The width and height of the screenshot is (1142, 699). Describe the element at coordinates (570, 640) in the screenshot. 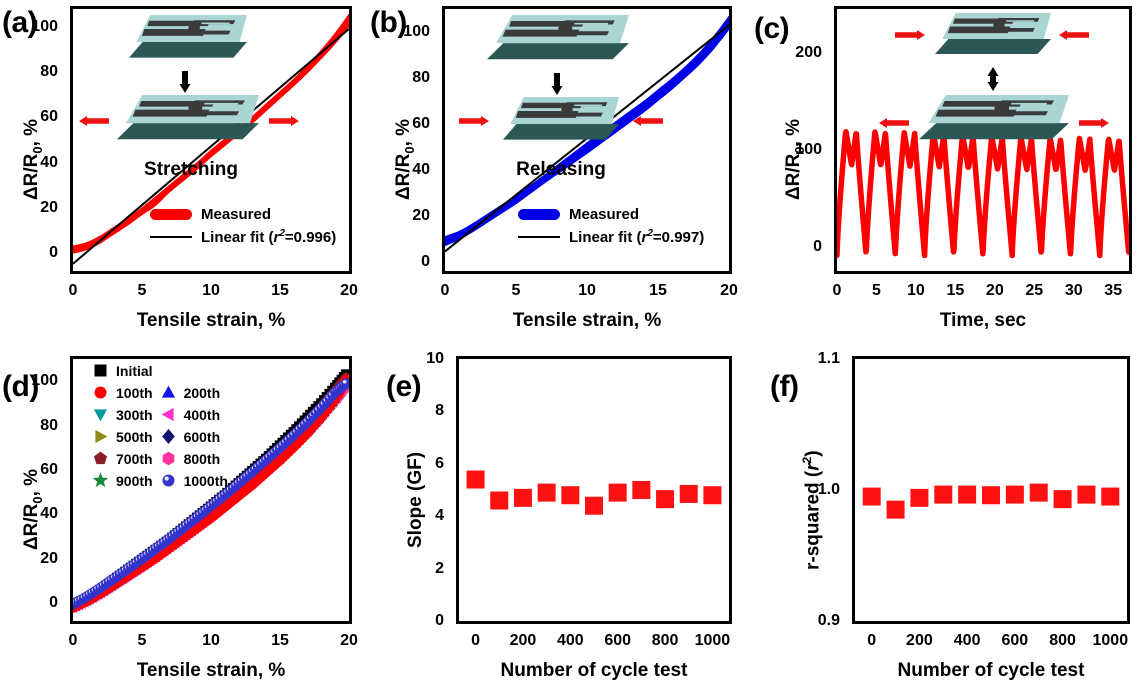

I see `x-tick-label-e: 400` at that location.